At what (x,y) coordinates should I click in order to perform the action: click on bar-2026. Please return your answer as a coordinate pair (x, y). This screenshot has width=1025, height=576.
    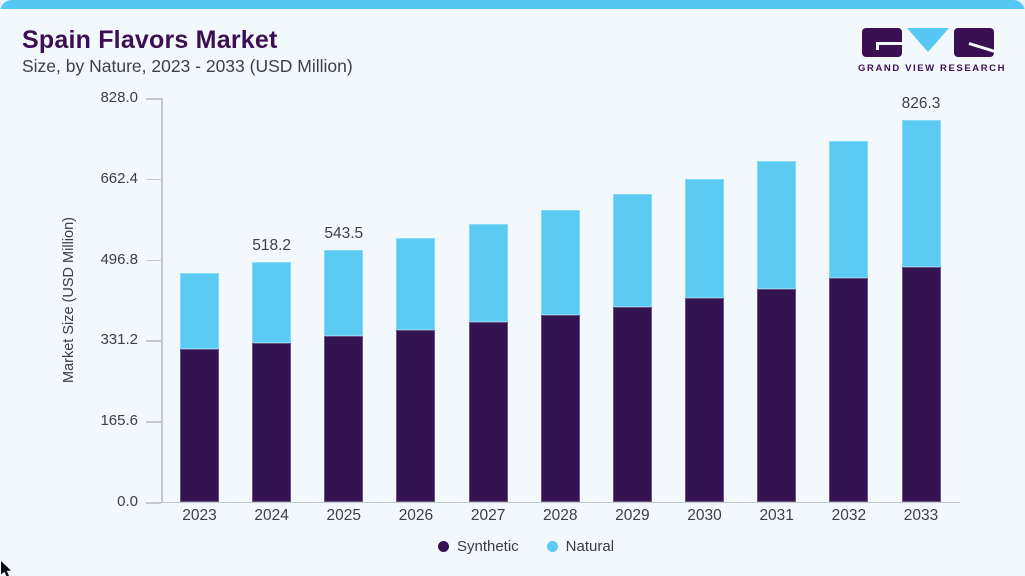
    Looking at the image, I should click on (416, 369).